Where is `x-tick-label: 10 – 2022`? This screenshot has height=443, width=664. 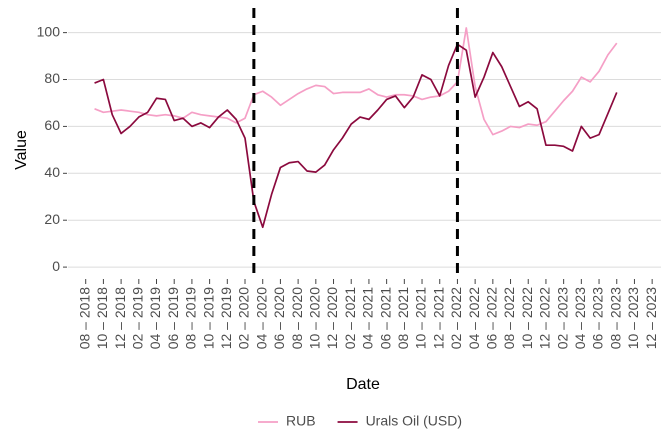 x-tick-label: 10 – 2022 is located at coordinates (527, 318).